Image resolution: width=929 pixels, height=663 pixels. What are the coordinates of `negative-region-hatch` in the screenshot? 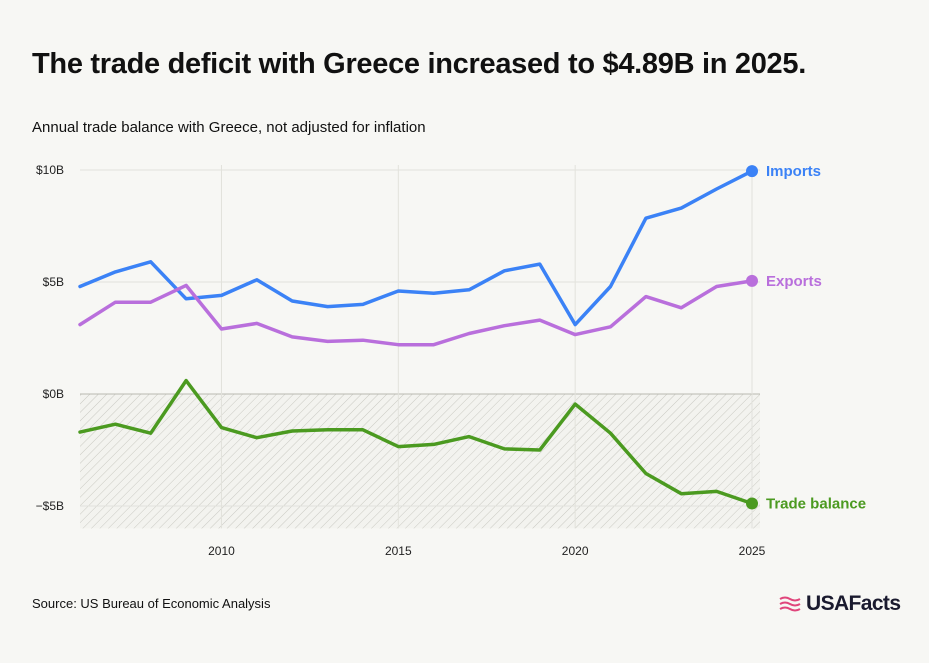 It's located at (420, 461).